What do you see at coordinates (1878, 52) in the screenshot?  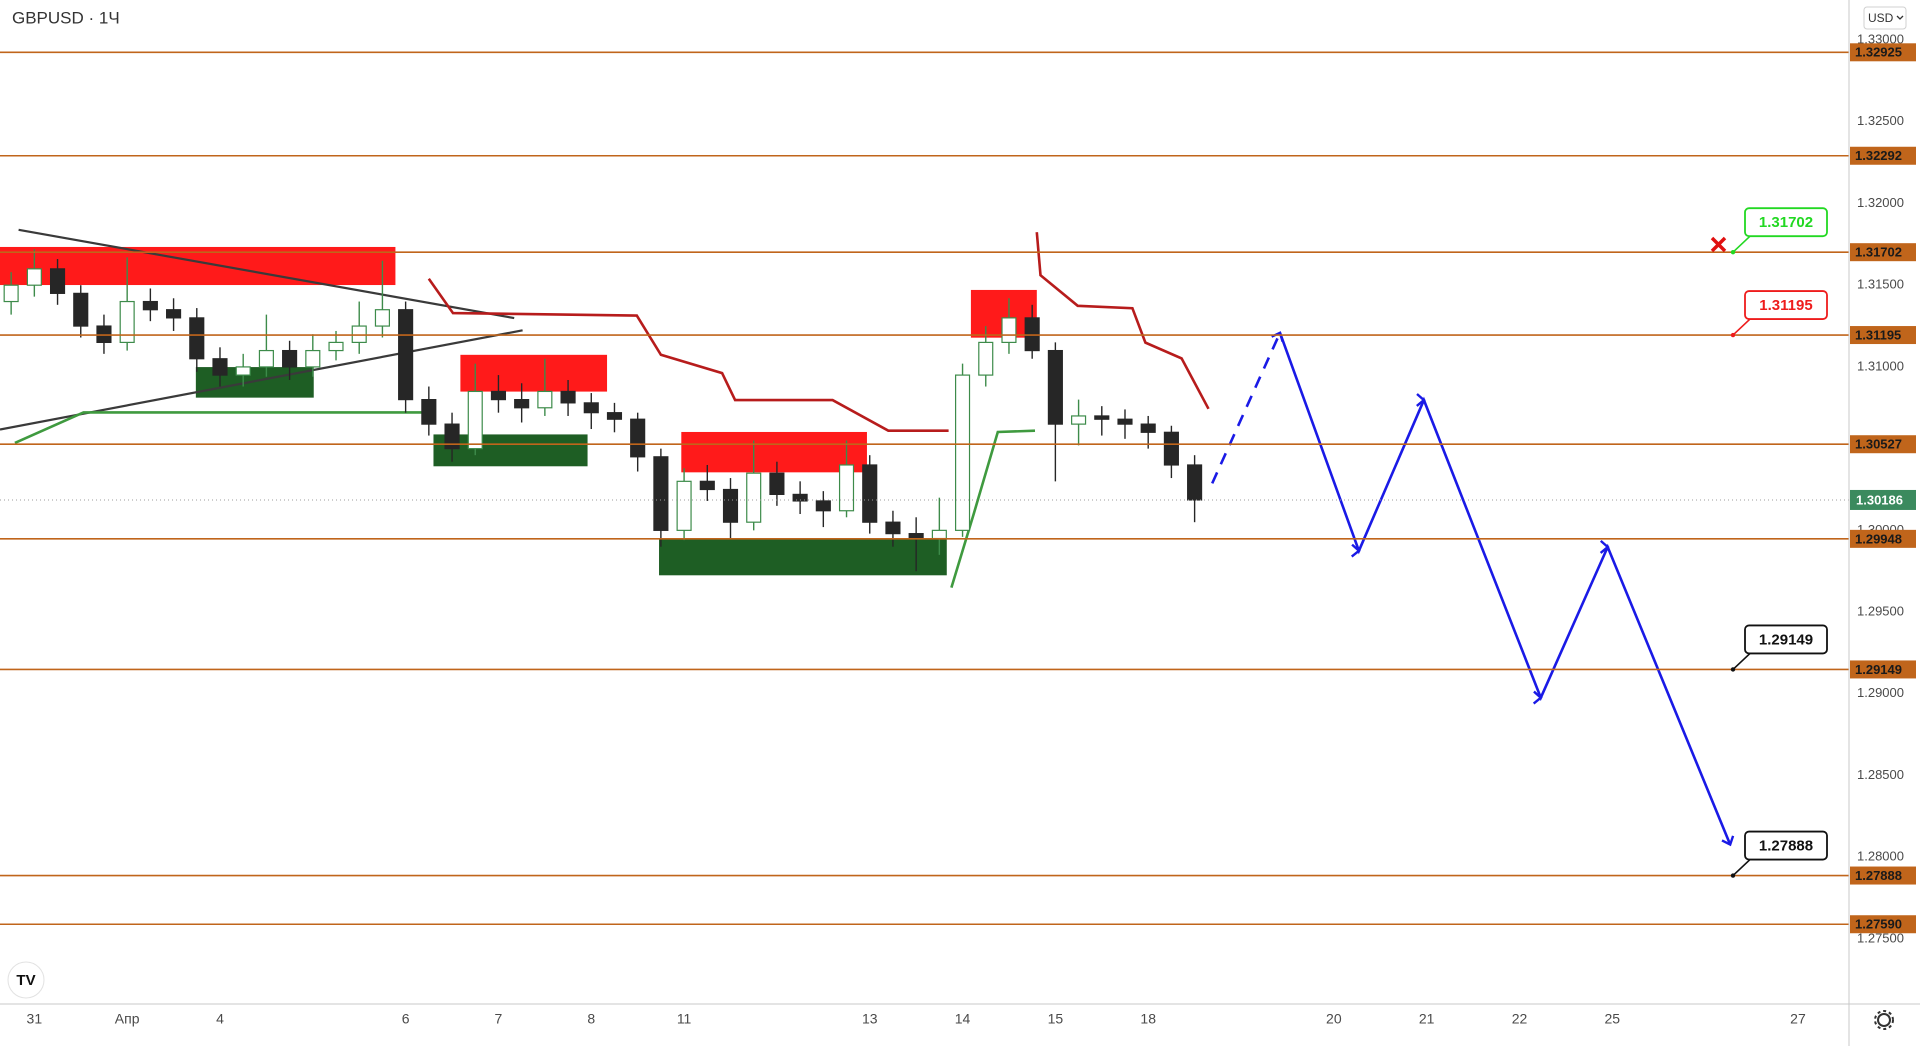 I see `level-label: 1.32925` at bounding box center [1878, 52].